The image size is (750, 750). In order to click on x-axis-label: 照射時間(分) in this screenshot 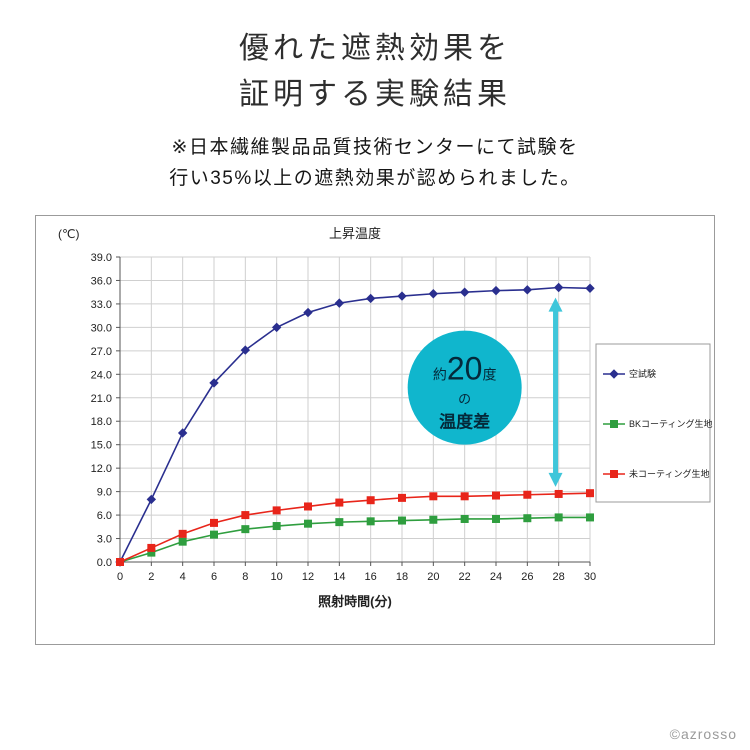, I will do `click(355, 601)`.